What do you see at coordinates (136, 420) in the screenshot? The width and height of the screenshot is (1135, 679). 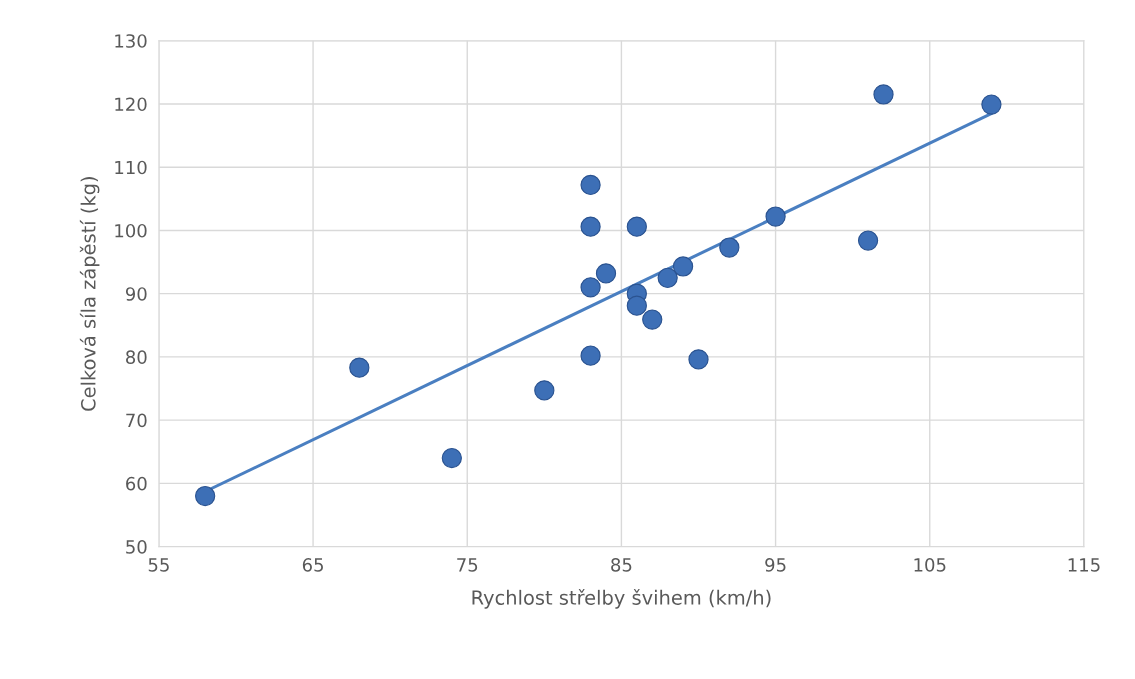 I see `y-tick-label: 70` at bounding box center [136, 420].